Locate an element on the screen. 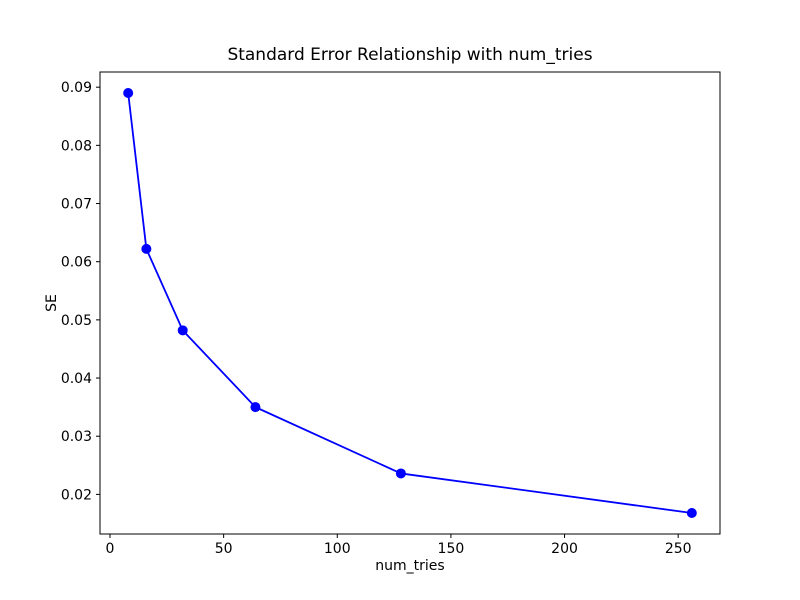 This screenshot has height=600, width=800. y-tick-label: 0.06 is located at coordinates (76, 263).